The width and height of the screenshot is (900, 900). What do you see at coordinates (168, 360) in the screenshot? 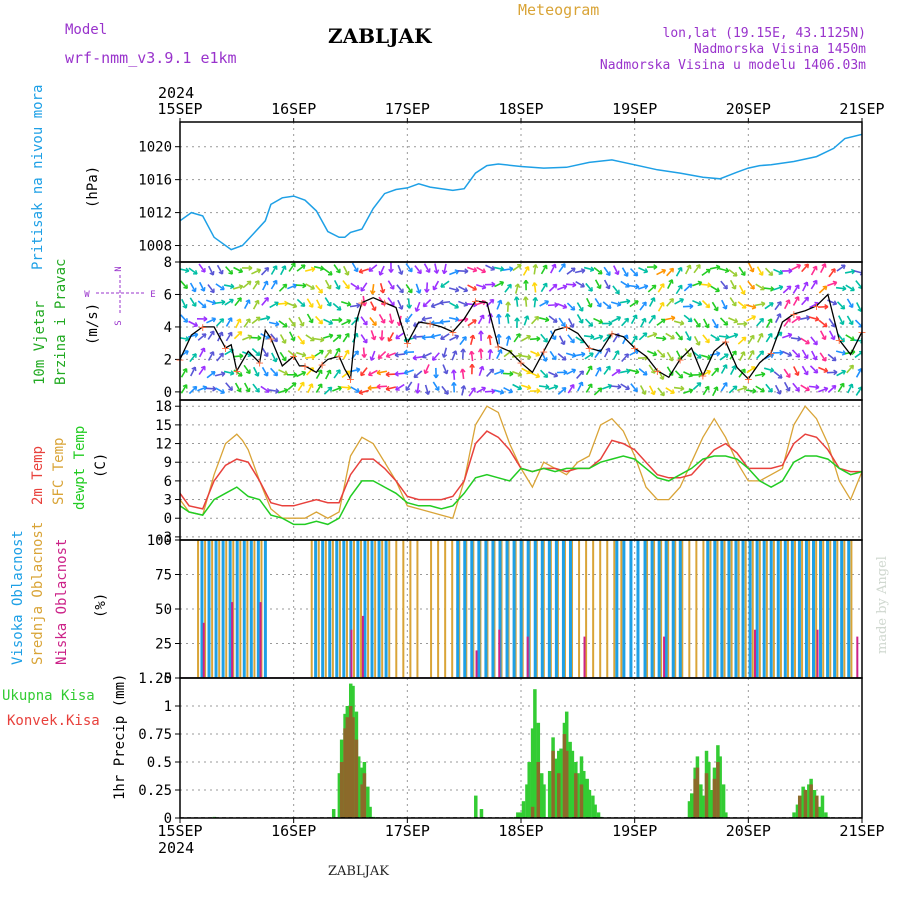
I see `y-tick-label: 2` at bounding box center [168, 360].